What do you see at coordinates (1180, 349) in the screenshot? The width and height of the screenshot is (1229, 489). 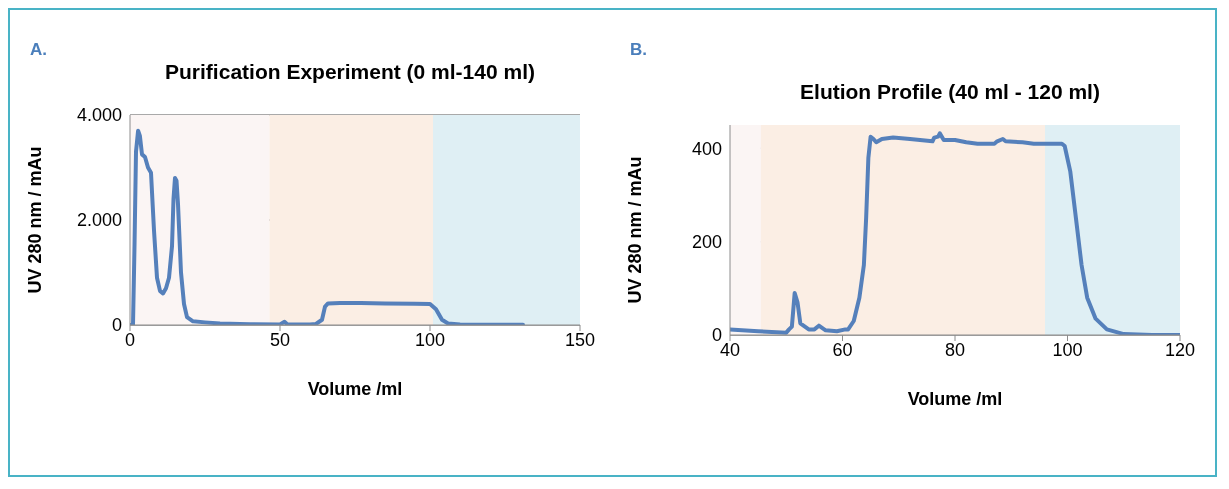 I see `x-tick-label: 120` at bounding box center [1180, 349].